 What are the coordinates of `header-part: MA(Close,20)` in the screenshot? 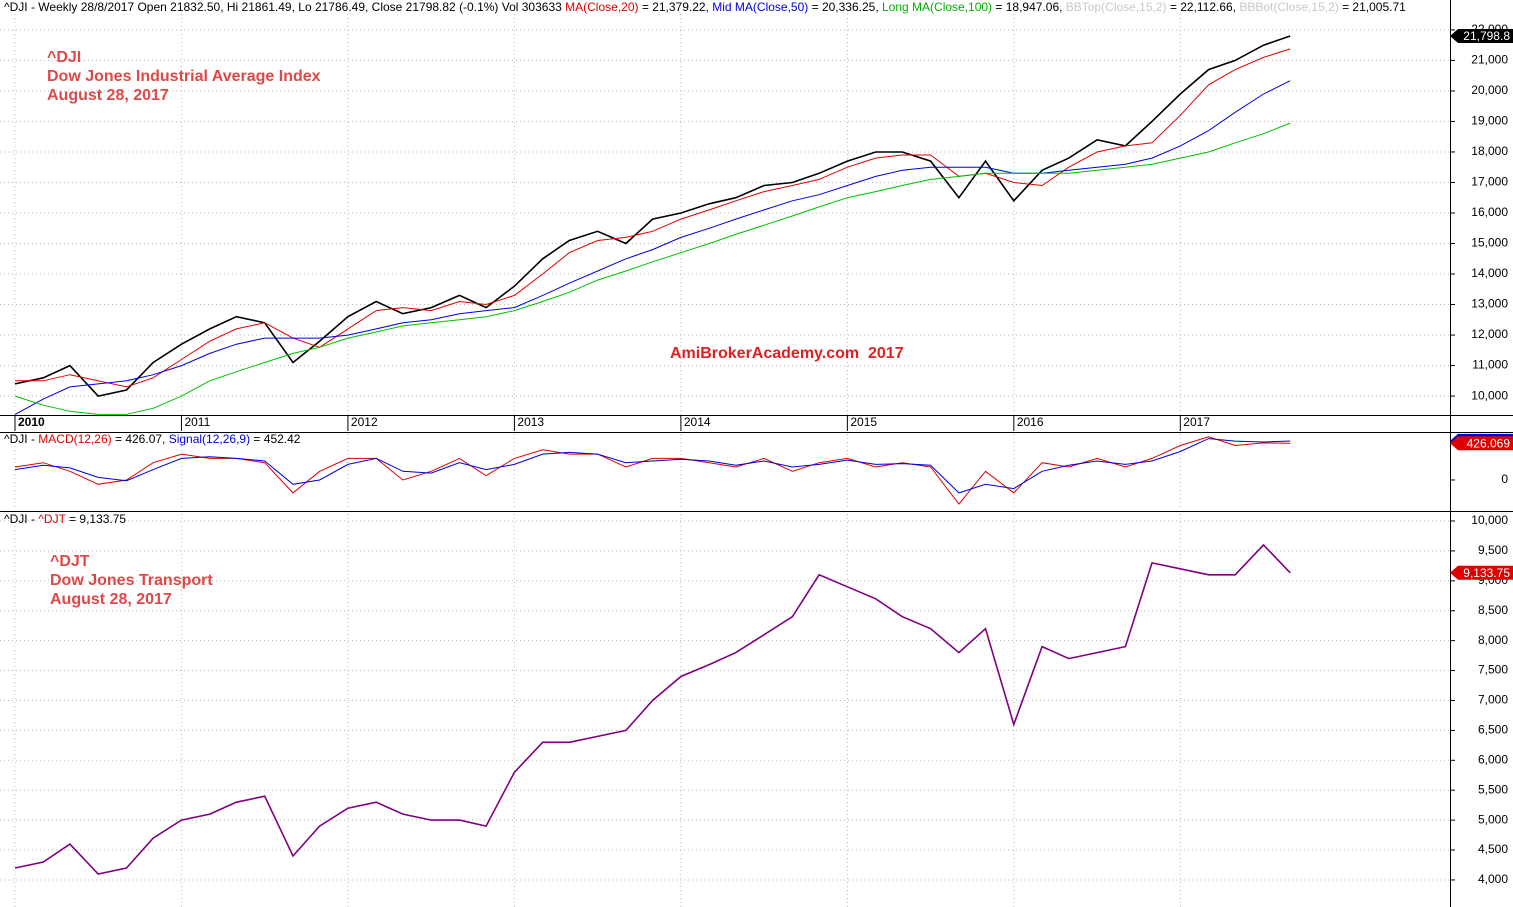 It's located at (601, 7).